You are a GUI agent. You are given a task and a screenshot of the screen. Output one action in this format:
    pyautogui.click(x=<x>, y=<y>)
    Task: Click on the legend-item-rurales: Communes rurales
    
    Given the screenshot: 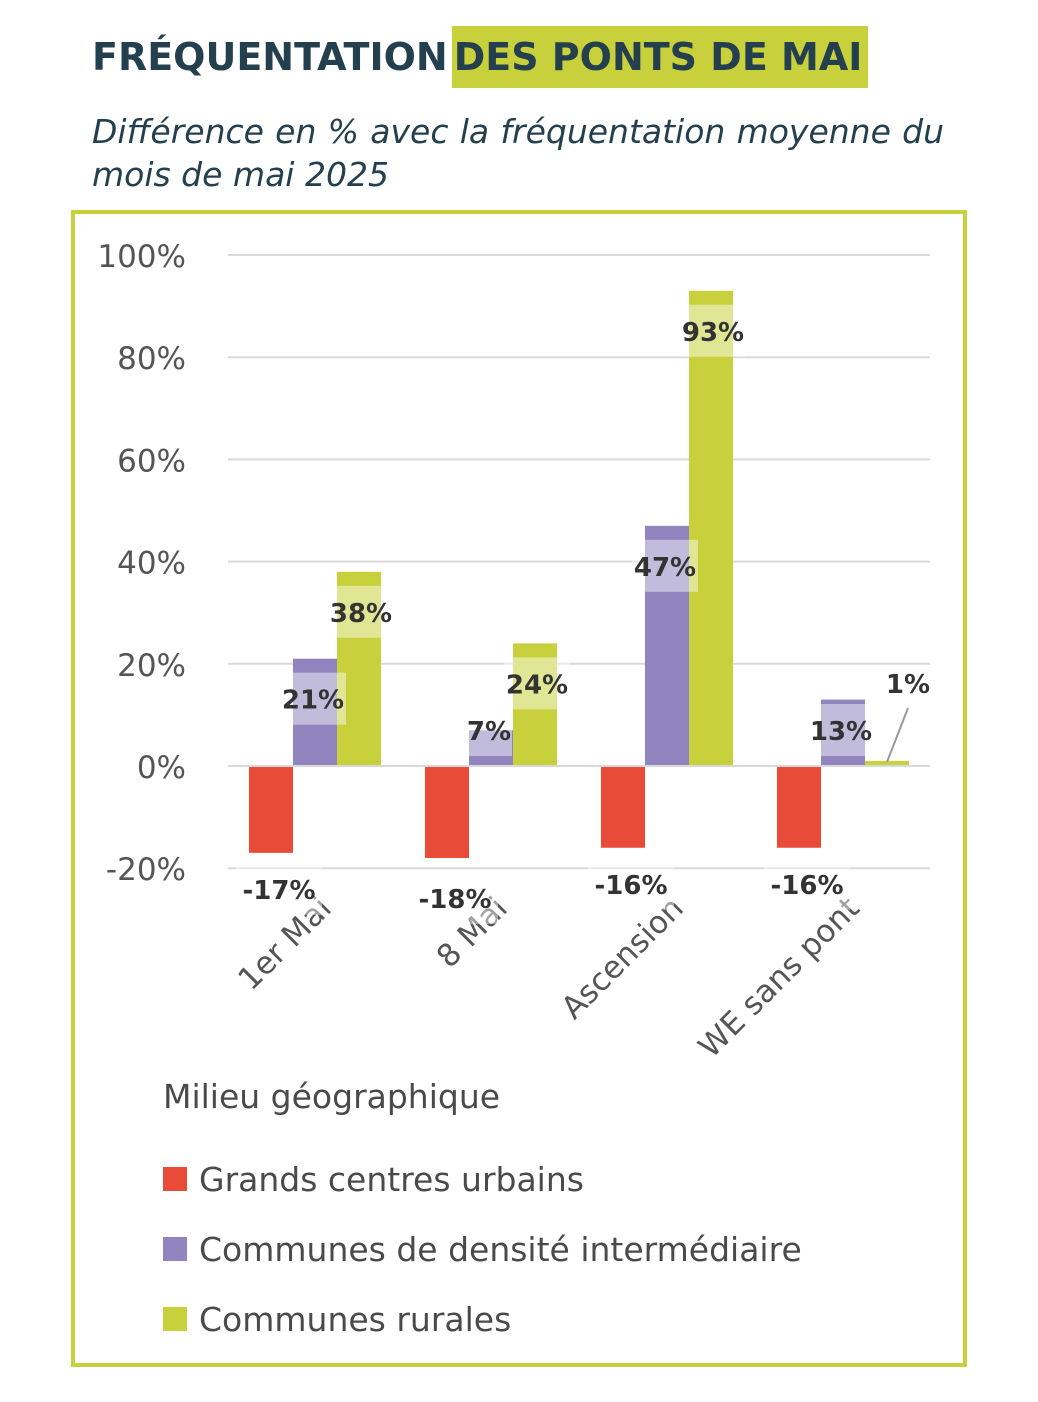 What is the action you would take?
    pyautogui.click(x=482, y=1319)
    